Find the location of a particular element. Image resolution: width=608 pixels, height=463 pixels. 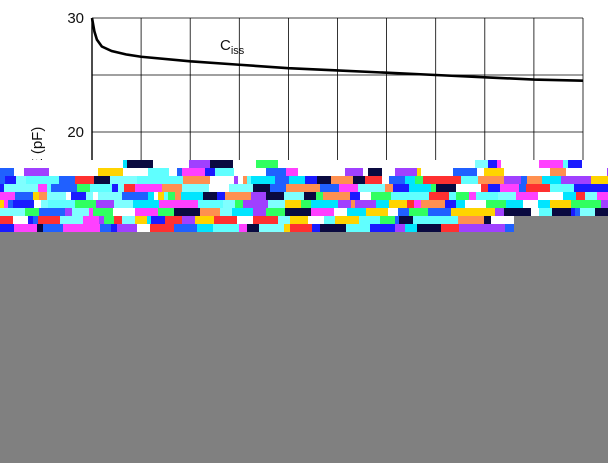

series-line-ciss is located at coordinates (337, 49).